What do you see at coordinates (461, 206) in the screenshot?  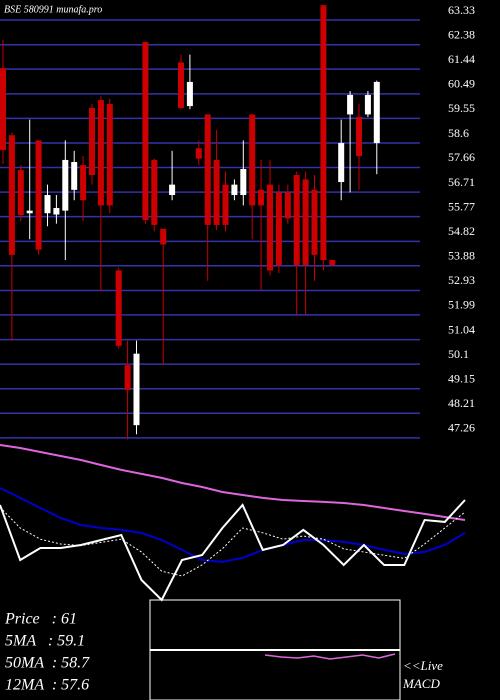 I see `y-tick-label: 55.77` at bounding box center [461, 206].